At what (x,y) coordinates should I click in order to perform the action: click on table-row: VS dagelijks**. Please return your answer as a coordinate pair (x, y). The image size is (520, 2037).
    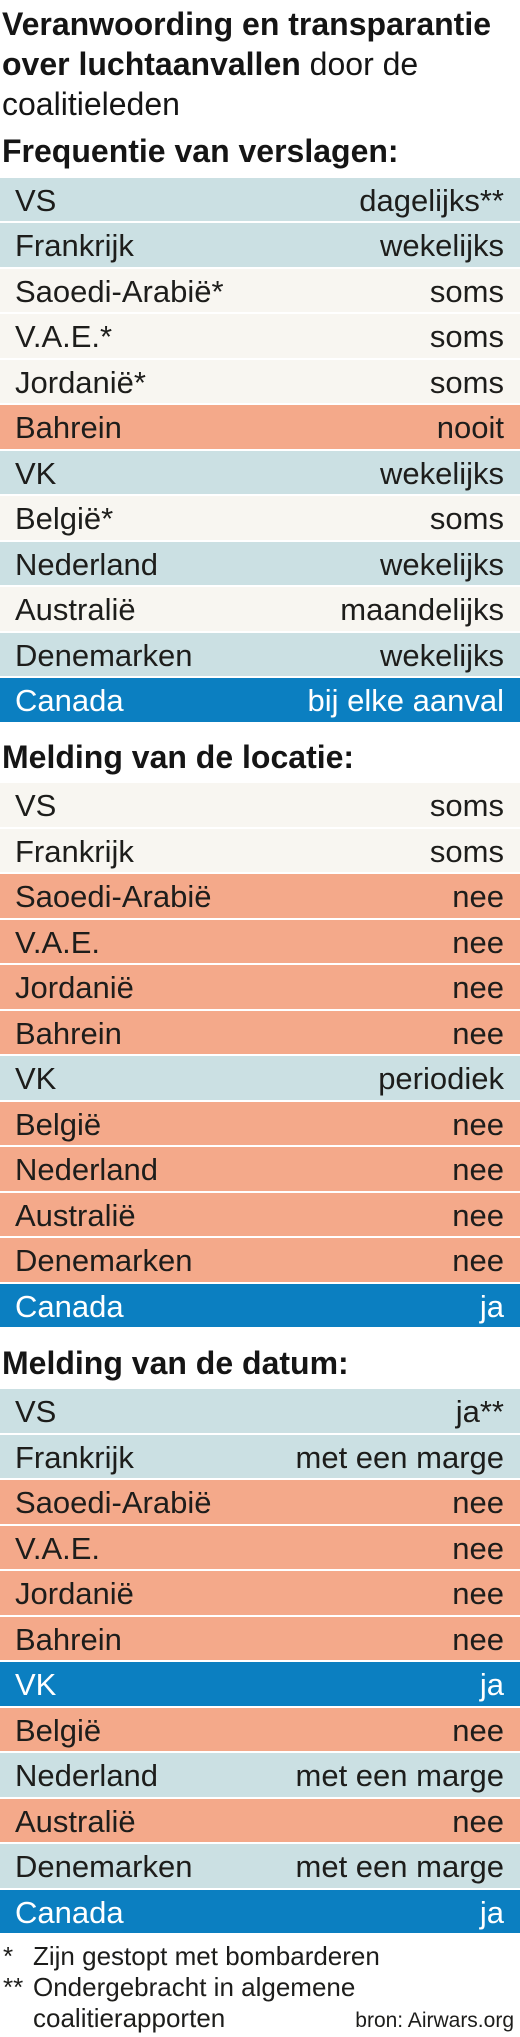
    Looking at the image, I should click on (260, 198).